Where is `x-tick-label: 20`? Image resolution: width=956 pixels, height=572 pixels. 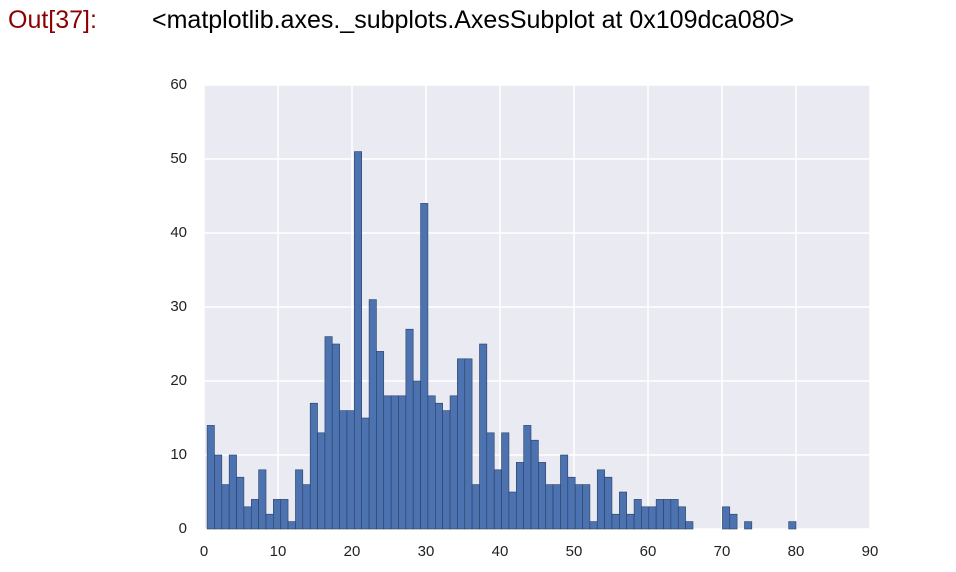 x-tick-label: 20 is located at coordinates (352, 551).